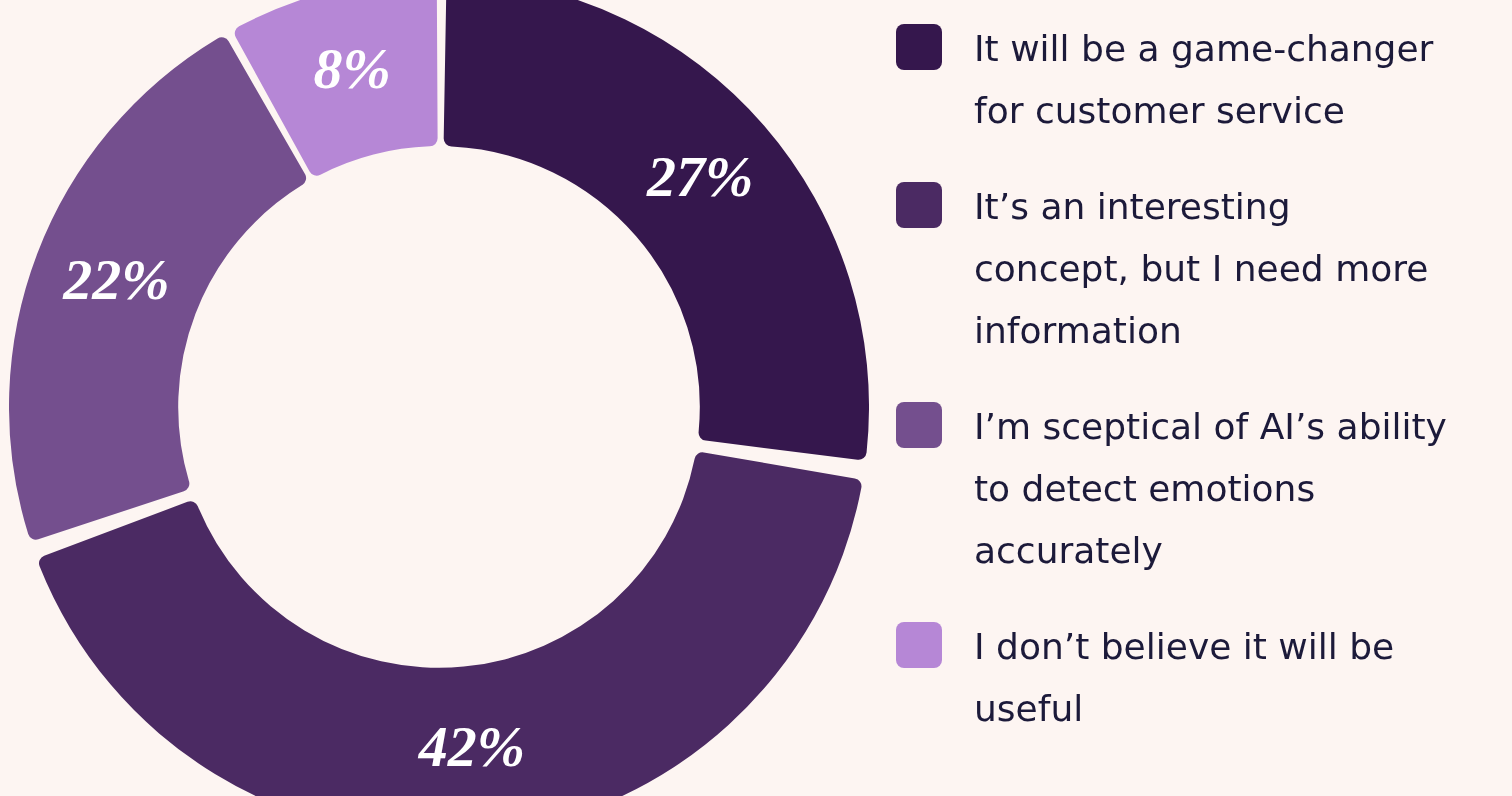  Describe the element at coordinates (699, 176) in the screenshot. I see `data-label: 27%` at that location.